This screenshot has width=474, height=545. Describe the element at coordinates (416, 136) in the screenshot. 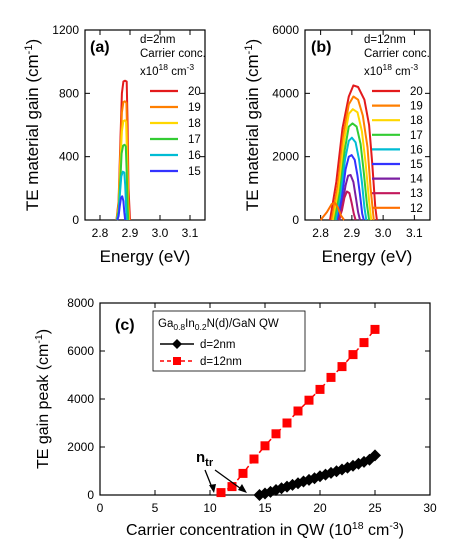

I see `legend-label-b-17: 17` at that location.